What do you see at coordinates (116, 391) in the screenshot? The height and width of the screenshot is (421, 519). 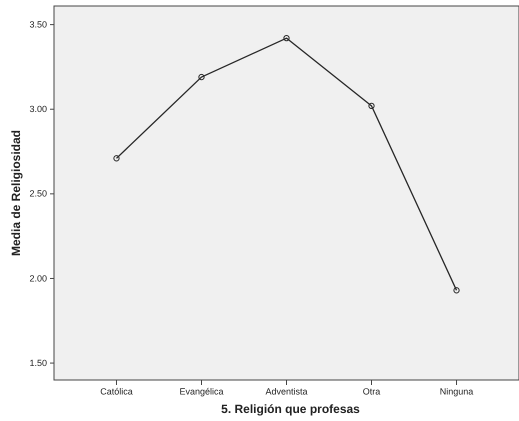 I see `x-tick-label: Católica` at bounding box center [116, 391].